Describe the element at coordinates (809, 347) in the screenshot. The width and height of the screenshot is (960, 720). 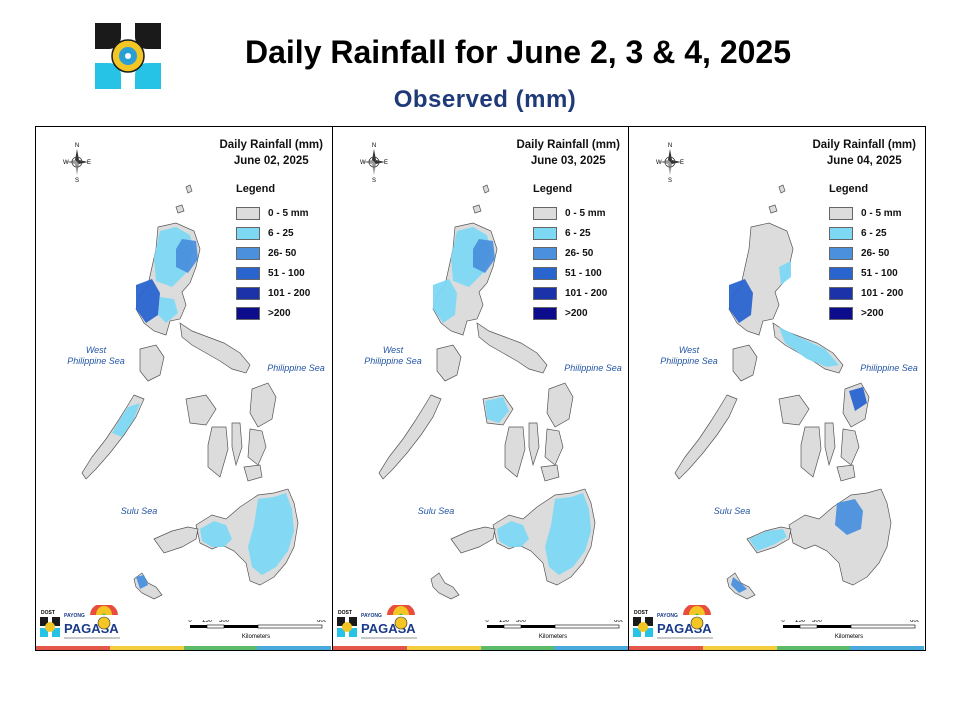
I see `rainfall-zone-bicol` at that location.